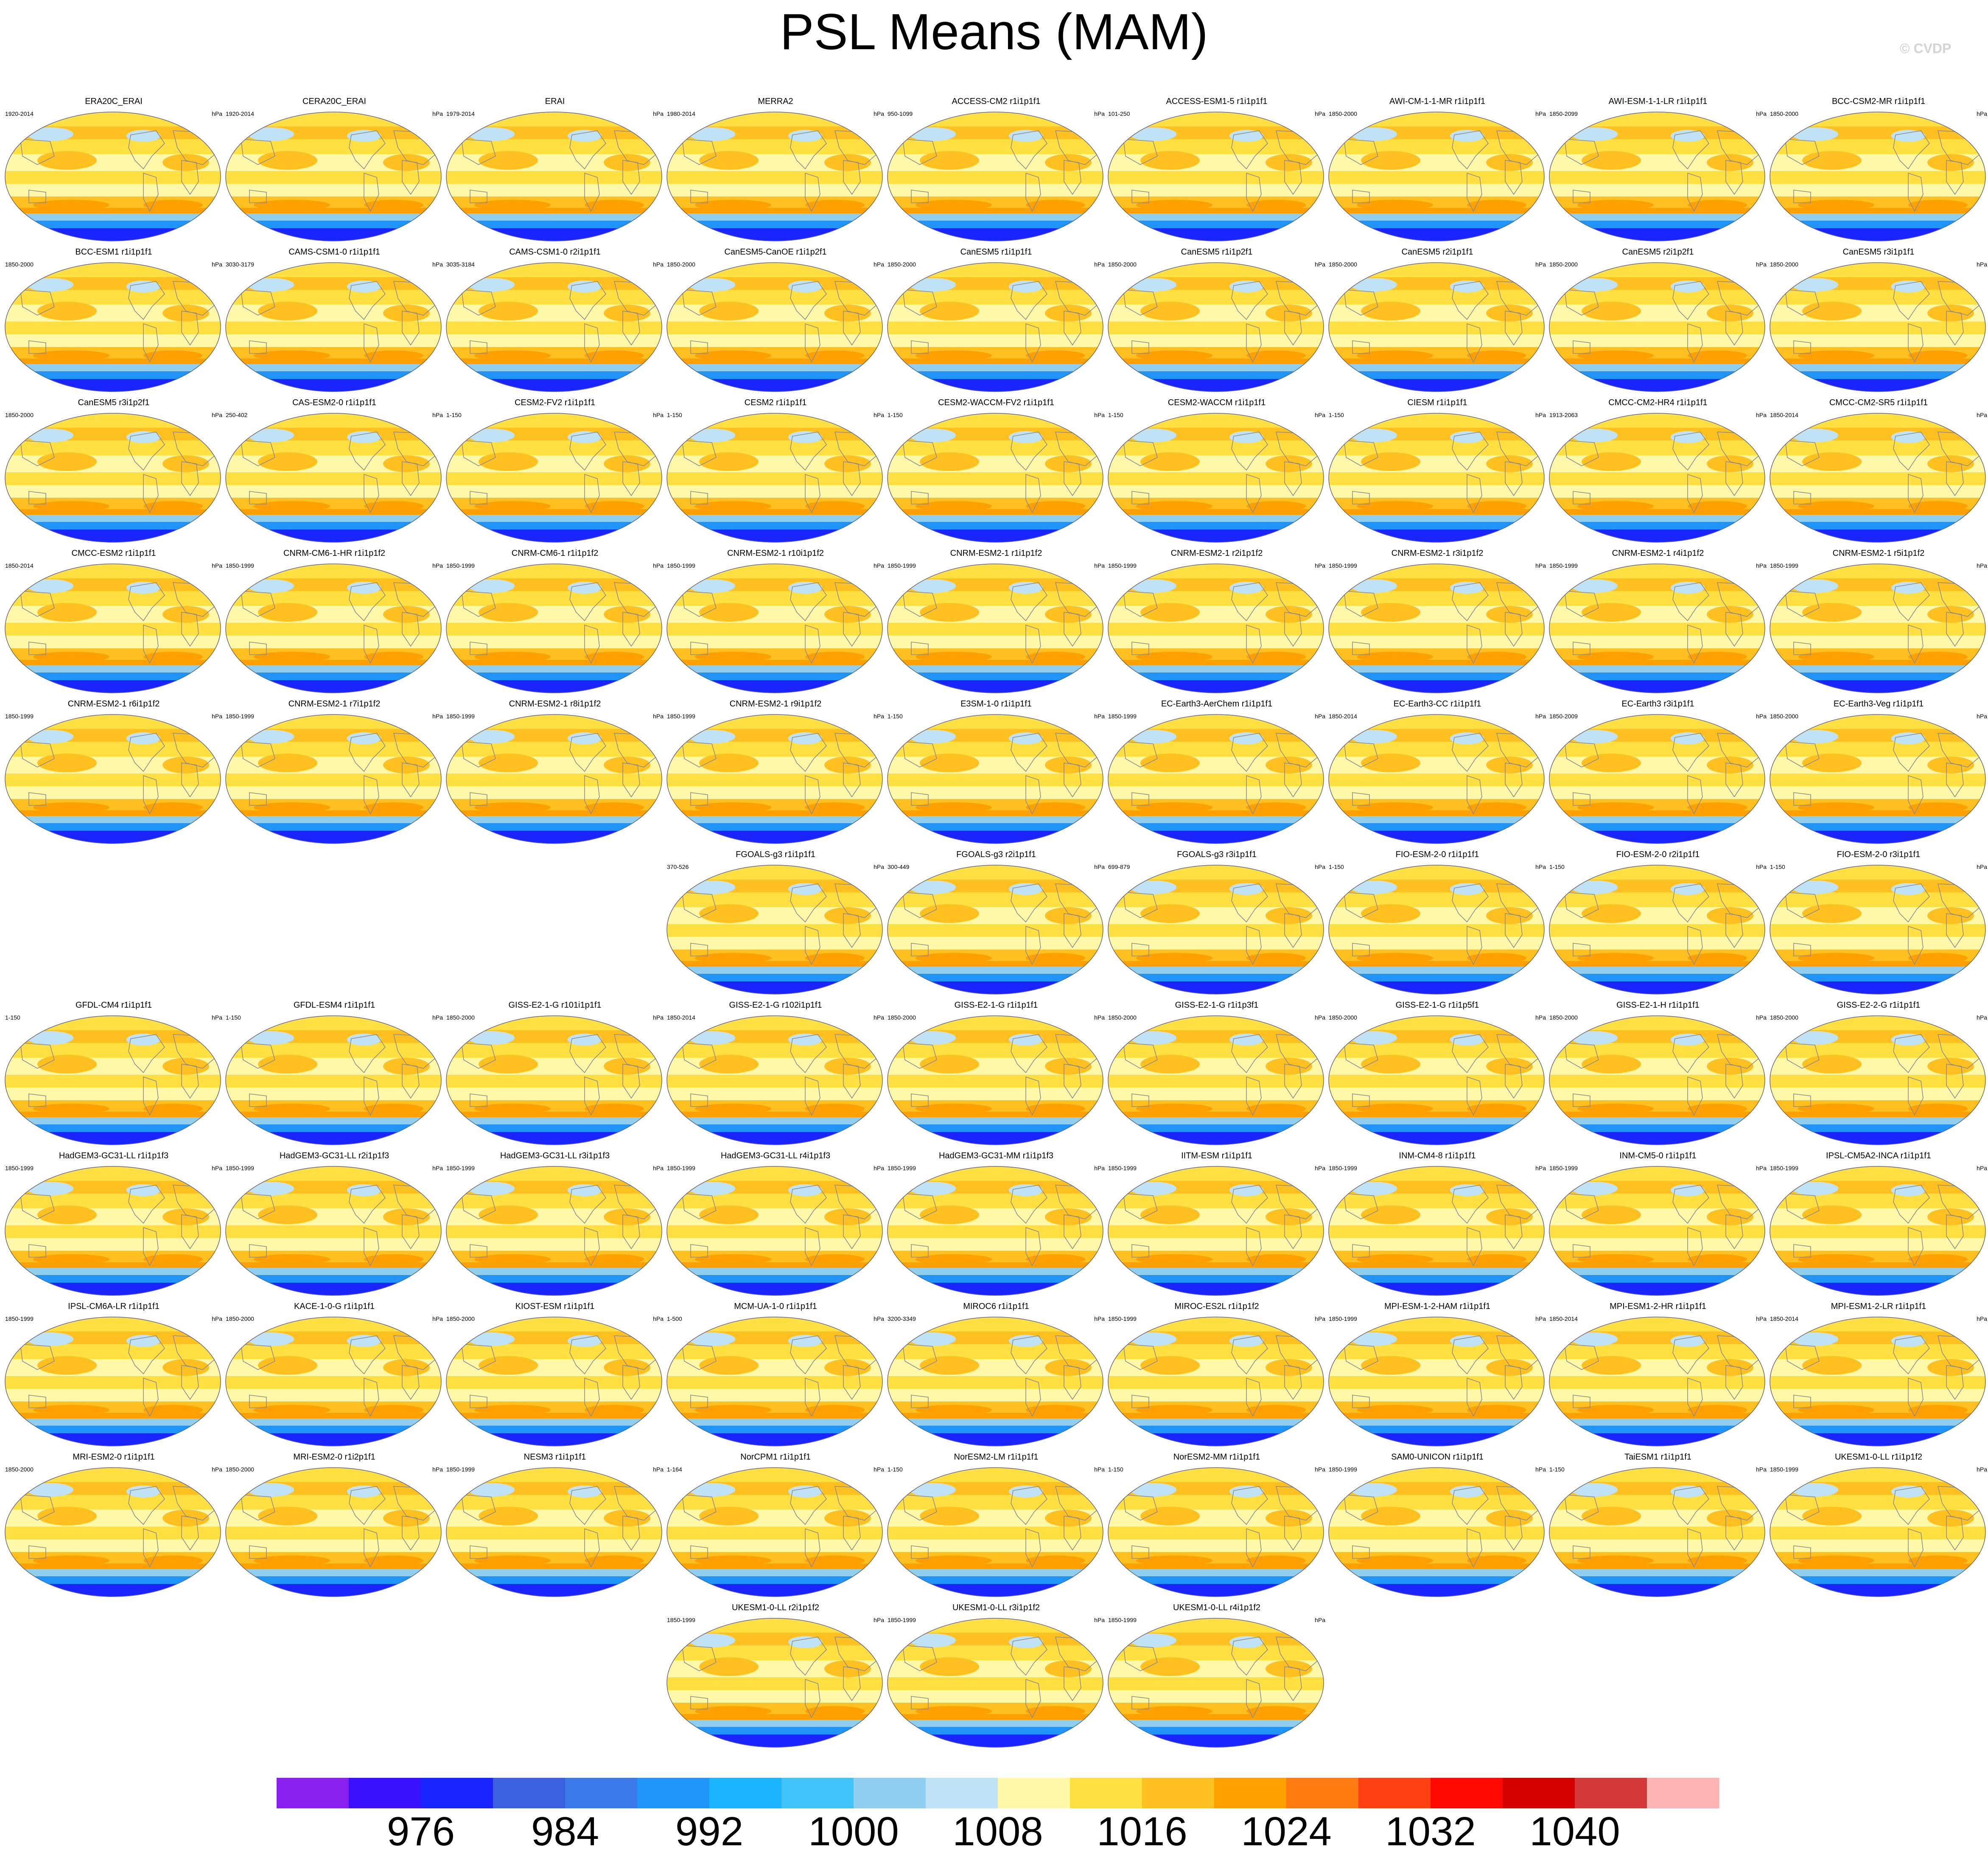 This screenshot has width=1988, height=1858. I want to click on map-panel: ACCESS-ESM1-5 r1i1p1f1 101-250 hPa, so click(1216, 170).